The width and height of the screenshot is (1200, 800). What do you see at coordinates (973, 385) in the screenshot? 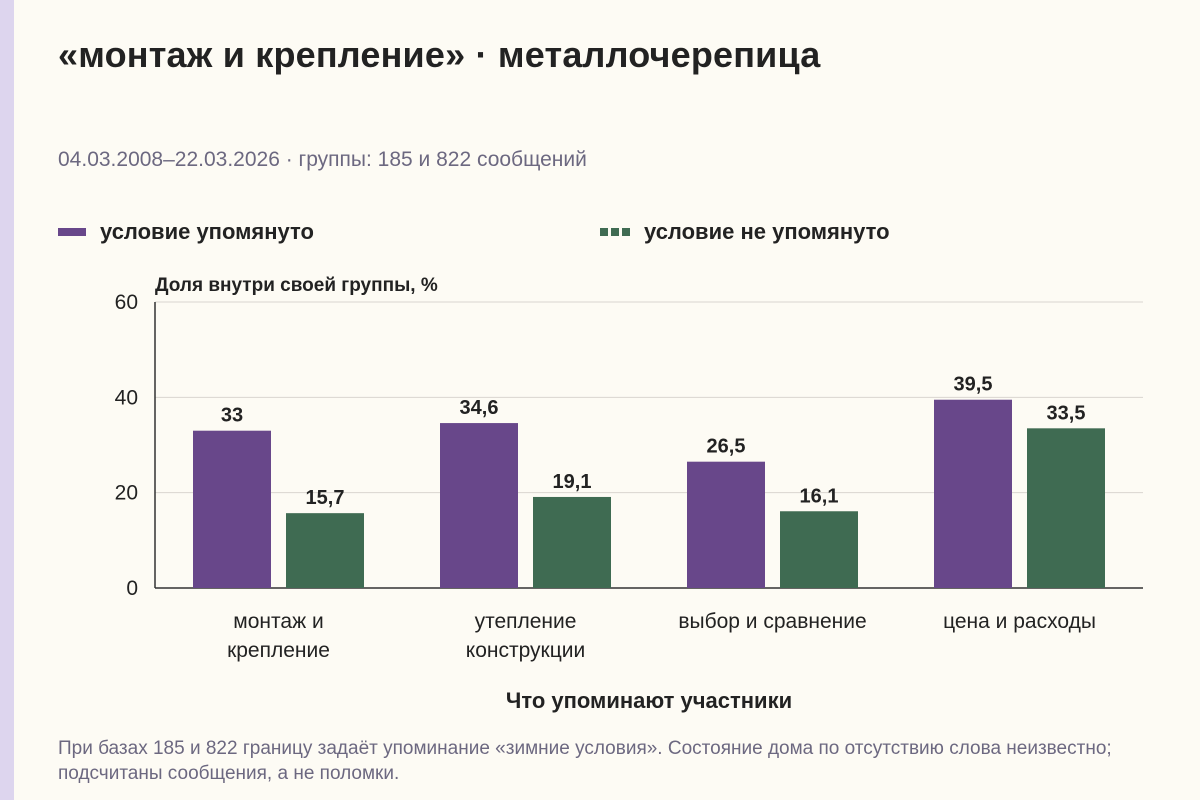
I see `bar-value-label: 39,5` at bounding box center [973, 385].